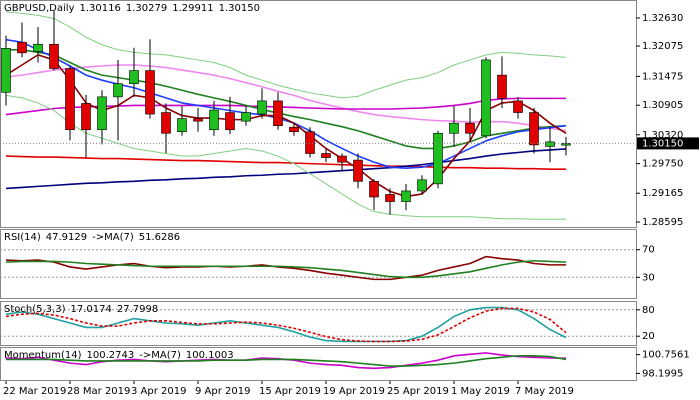  Describe the element at coordinates (66, 237) in the screenshot. I see `panel-readout: 47.9129` at that location.